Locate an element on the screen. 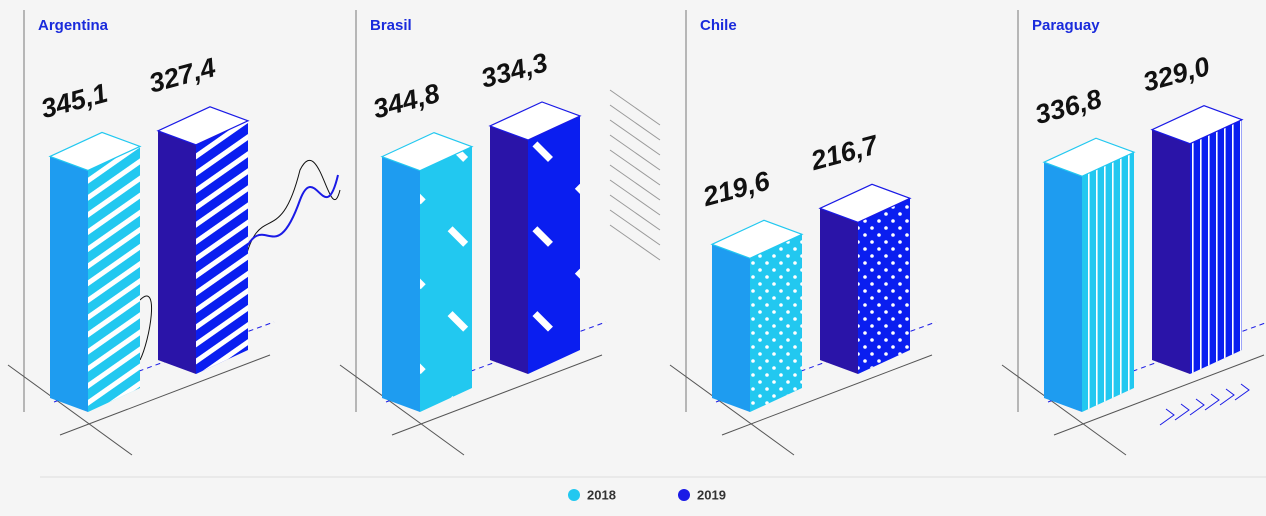 Image resolution: width=1266 pixels, height=516 pixels. legend-label: 2019 is located at coordinates (711, 494).